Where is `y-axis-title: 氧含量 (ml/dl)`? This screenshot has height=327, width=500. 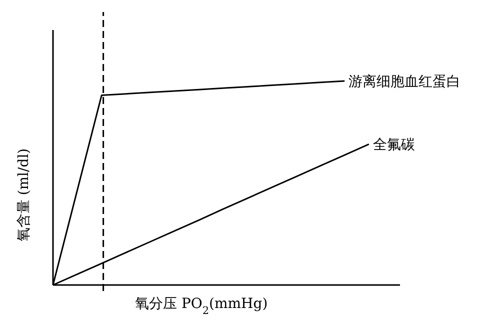 y-axis-title: 氧含量 (ml/dl) is located at coordinates (24, 195).